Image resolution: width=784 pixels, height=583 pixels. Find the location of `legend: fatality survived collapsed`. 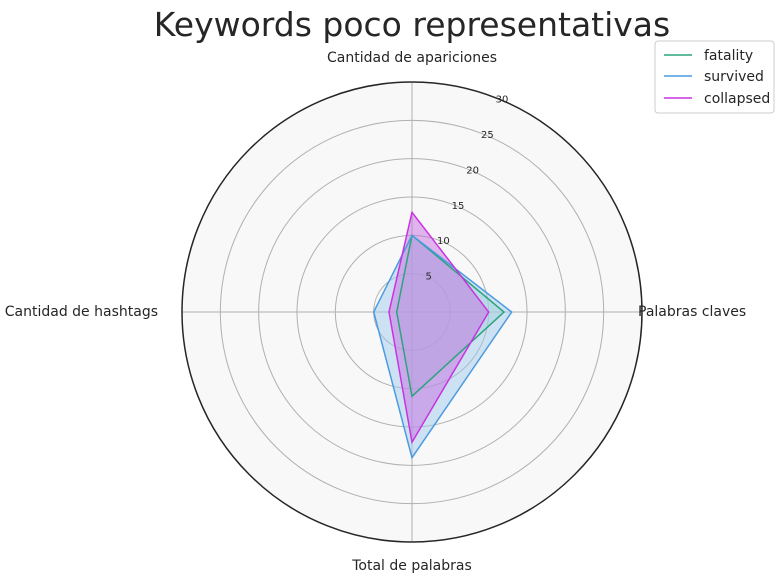

legend: fatality survived collapsed is located at coordinates (714, 77).